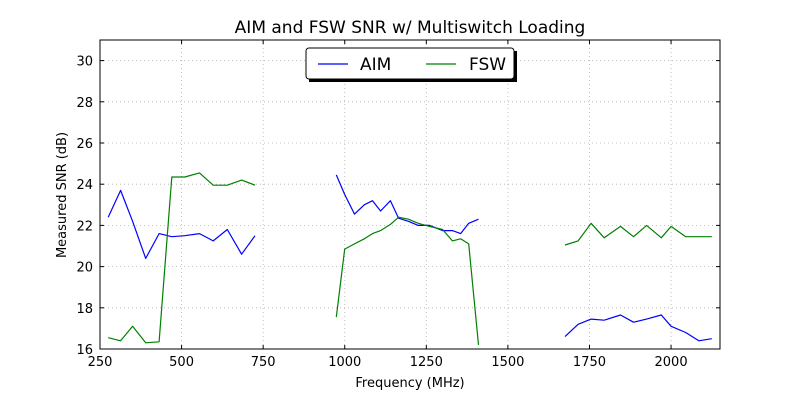  What do you see at coordinates (375, 65) in the screenshot?
I see `legend-label-aim: AIM` at bounding box center [375, 65].